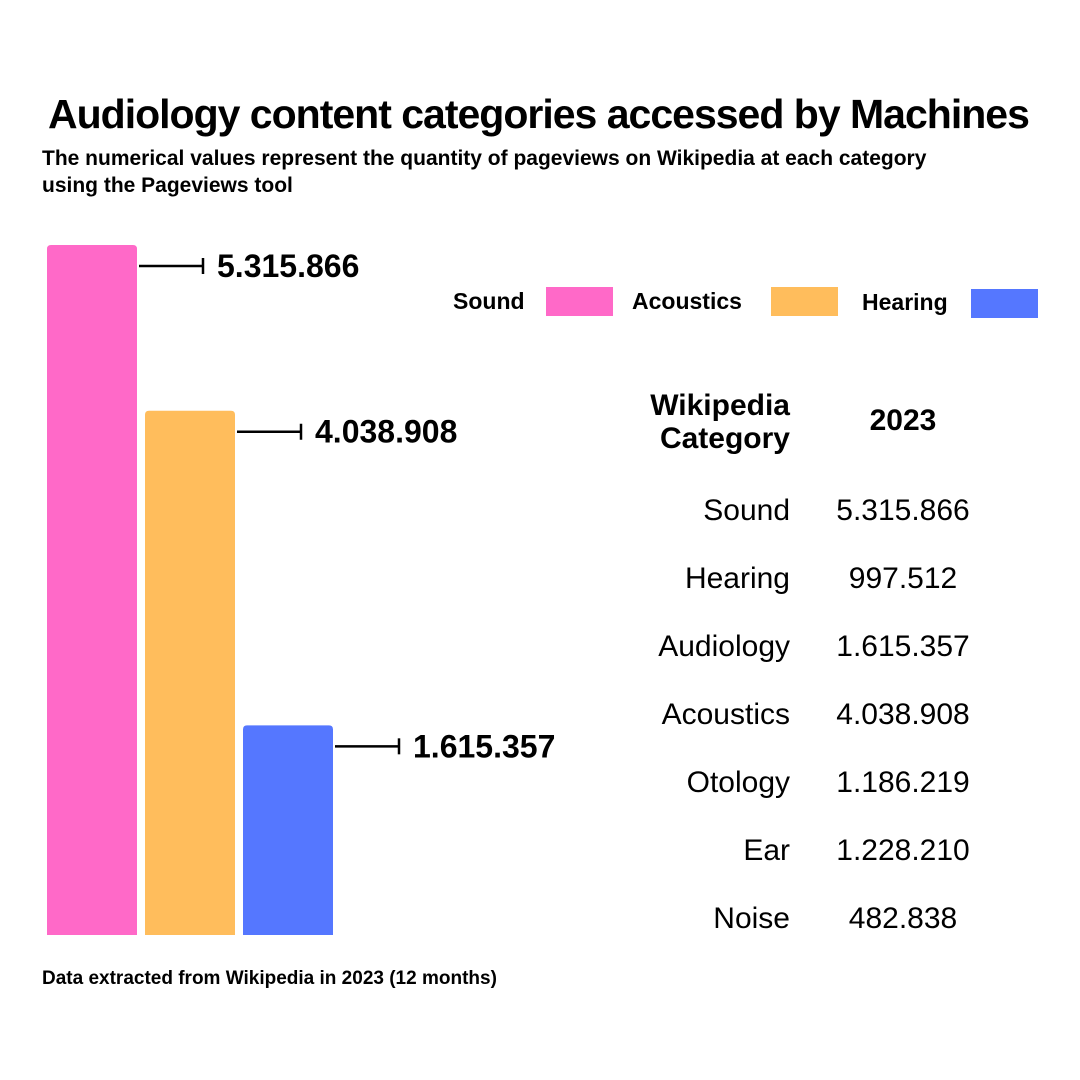 The image size is (1080, 1080). I want to click on table-cell-value: 5.315.866, so click(903, 510).